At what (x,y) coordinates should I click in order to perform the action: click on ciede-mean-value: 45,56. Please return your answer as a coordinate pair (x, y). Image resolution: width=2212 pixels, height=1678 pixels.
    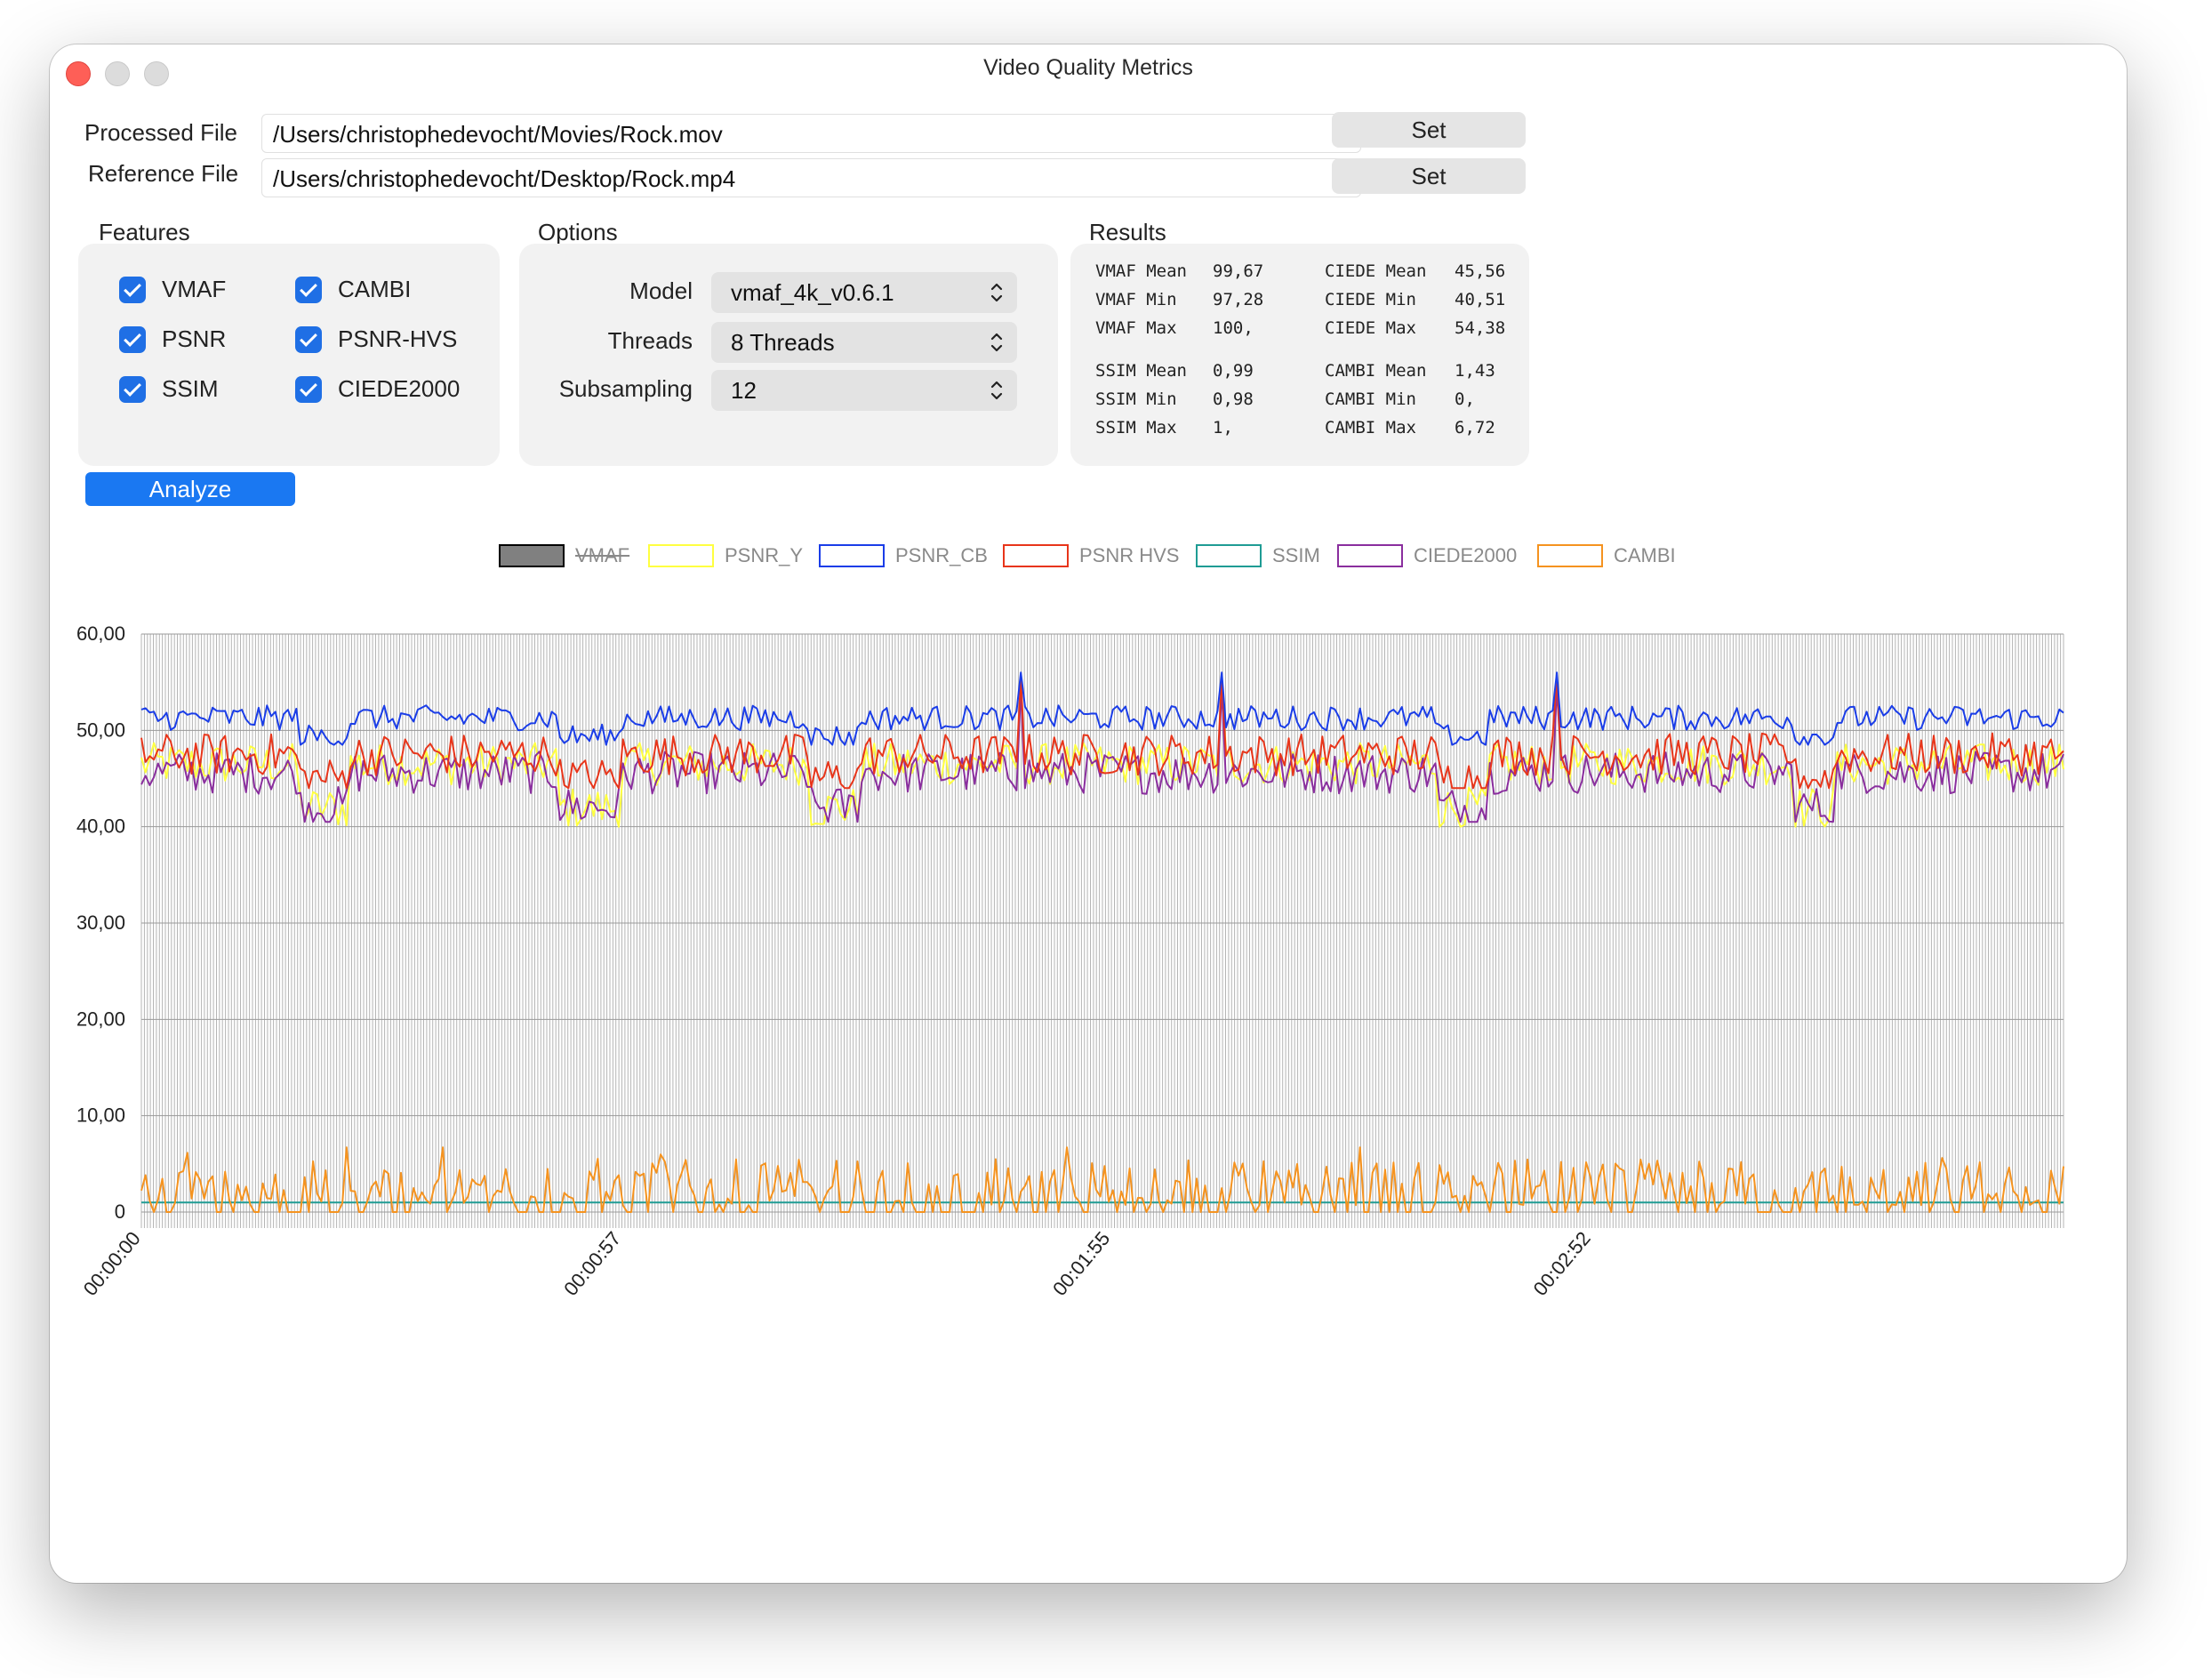
    Looking at the image, I should click on (1480, 271).